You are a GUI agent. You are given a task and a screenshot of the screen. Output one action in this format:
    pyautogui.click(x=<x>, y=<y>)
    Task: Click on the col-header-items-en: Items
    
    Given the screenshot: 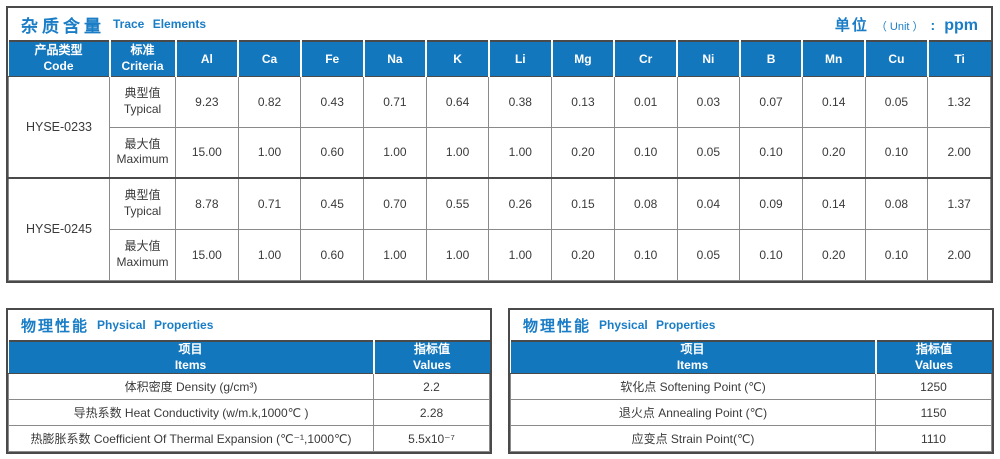 What is the action you would take?
    pyautogui.click(x=190, y=364)
    